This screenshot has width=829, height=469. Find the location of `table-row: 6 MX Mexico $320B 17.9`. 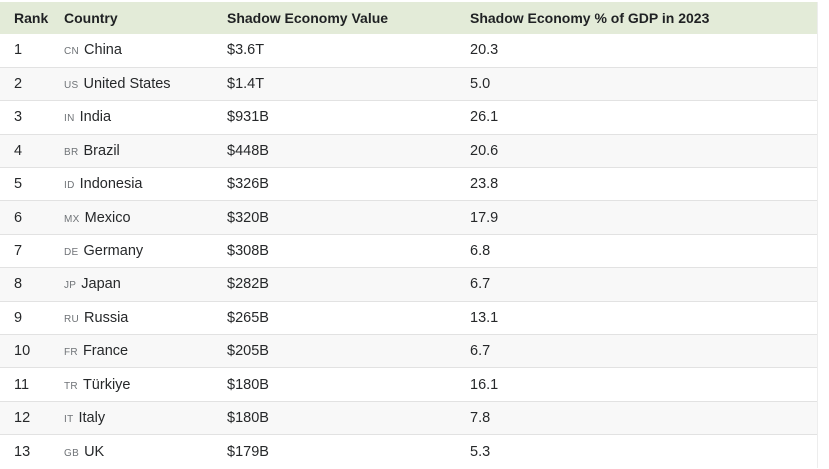

table-row: 6 MX Mexico $320B 17.9 is located at coordinates (408, 217).